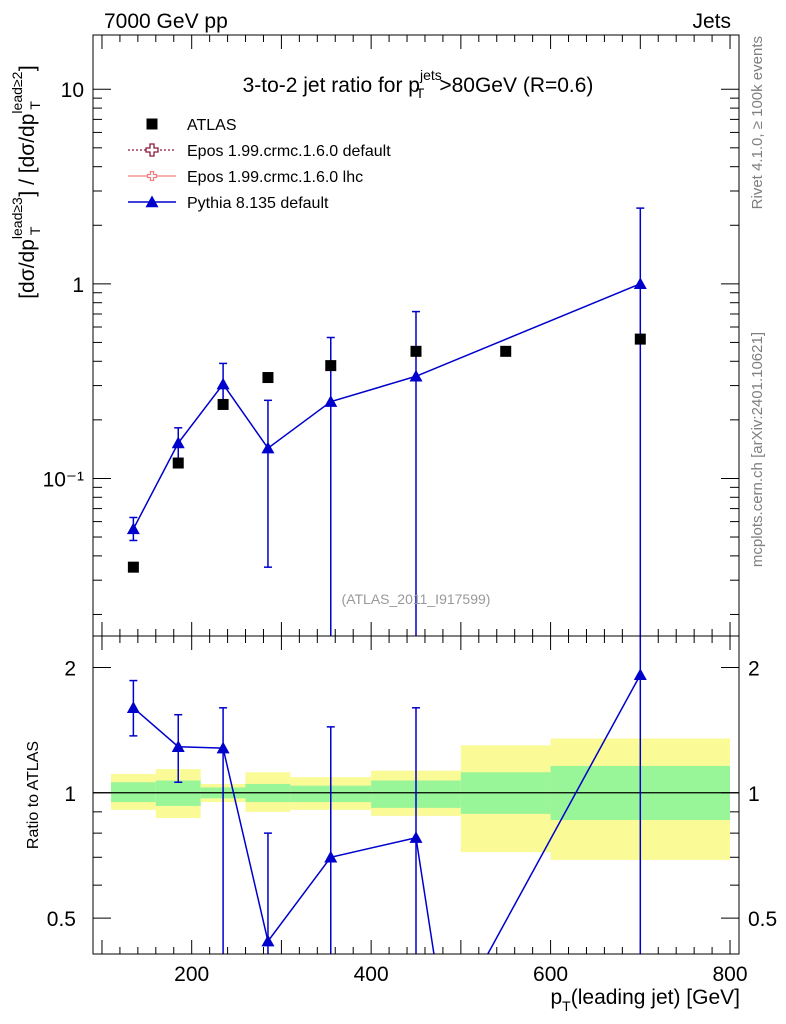 This screenshot has height=1024, width=786. What do you see at coordinates (258, 203) in the screenshot?
I see `legend-label: Pythia 8.135 default` at bounding box center [258, 203].